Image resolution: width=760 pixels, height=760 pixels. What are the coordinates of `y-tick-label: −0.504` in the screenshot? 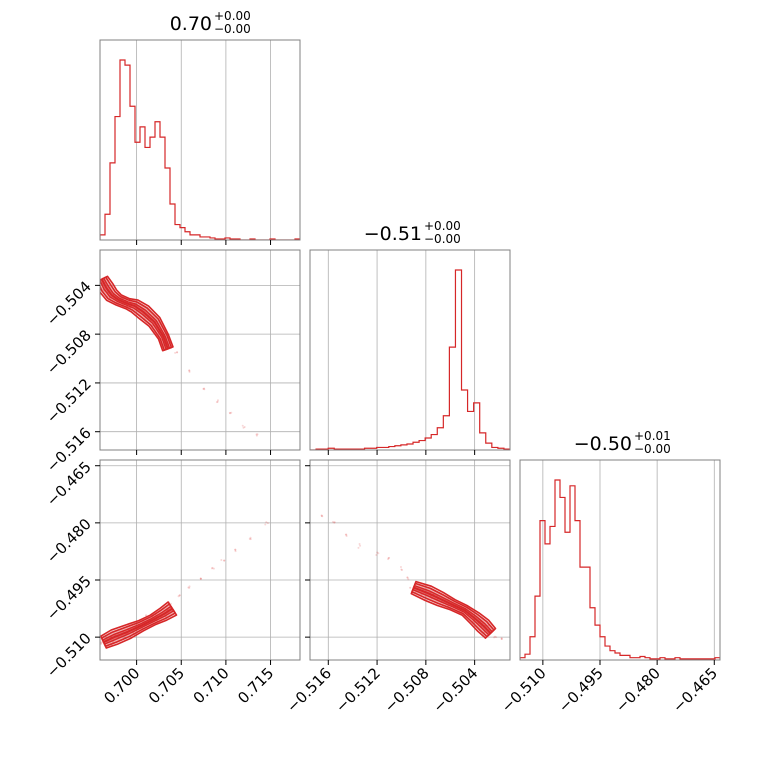 It's located at (69, 303).